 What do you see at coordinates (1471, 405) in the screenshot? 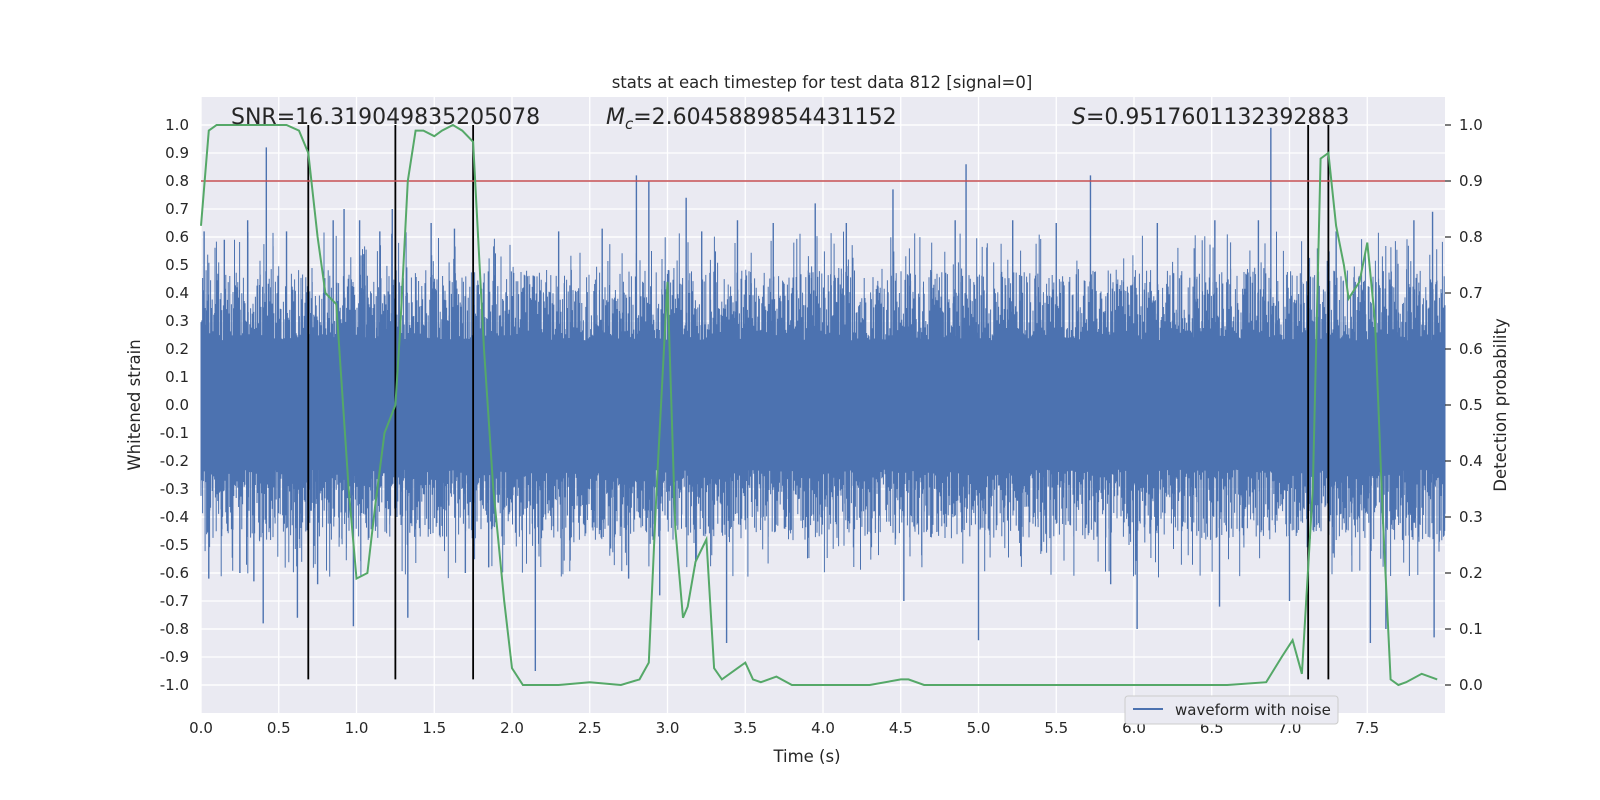
I see `y-right-tick-label: 0.5` at bounding box center [1471, 405].